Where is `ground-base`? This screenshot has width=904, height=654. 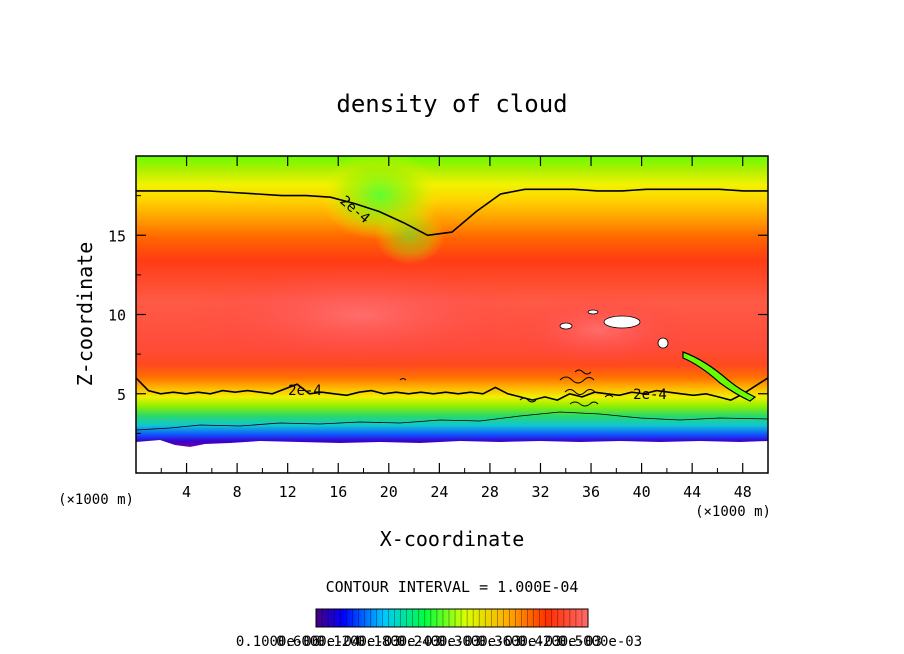 ground-base is located at coordinates (452, 456).